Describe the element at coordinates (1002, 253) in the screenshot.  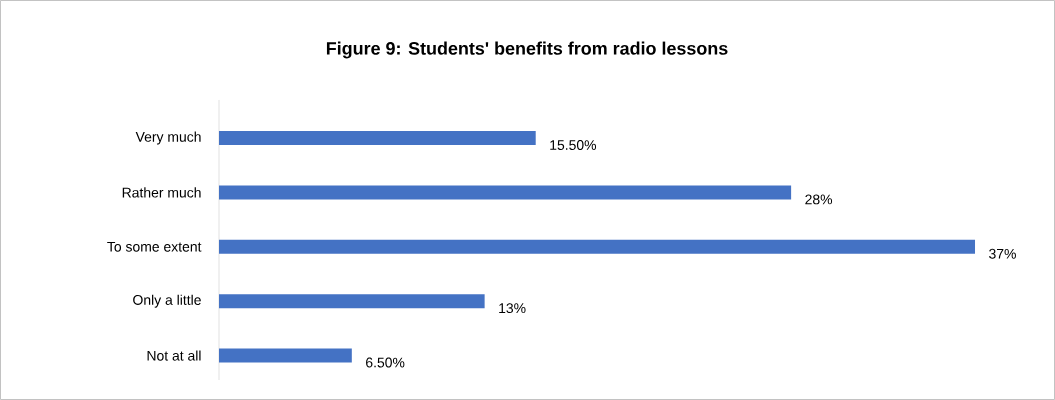
I see `data-label: 37%` at that location.